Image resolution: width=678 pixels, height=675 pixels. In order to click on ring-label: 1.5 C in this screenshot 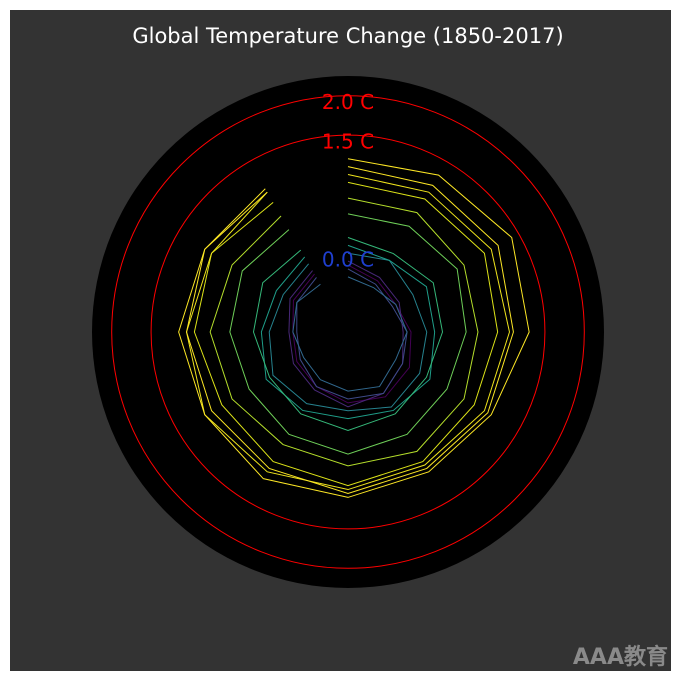, I will do `click(348, 142)`.